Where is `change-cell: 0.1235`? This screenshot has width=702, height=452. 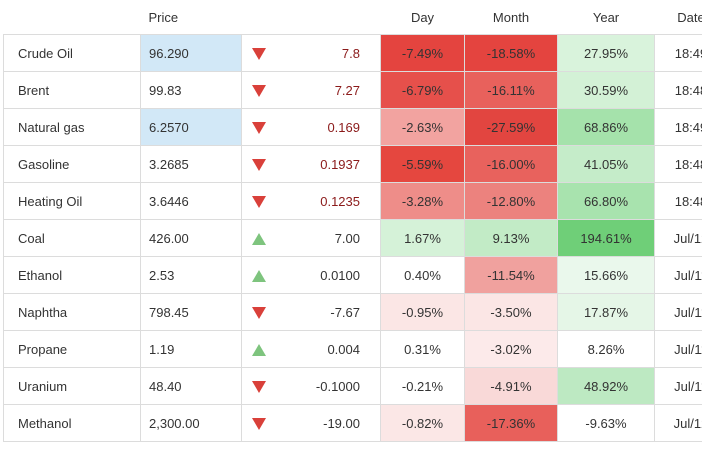 change-cell: 0.1235 is located at coordinates (328, 201).